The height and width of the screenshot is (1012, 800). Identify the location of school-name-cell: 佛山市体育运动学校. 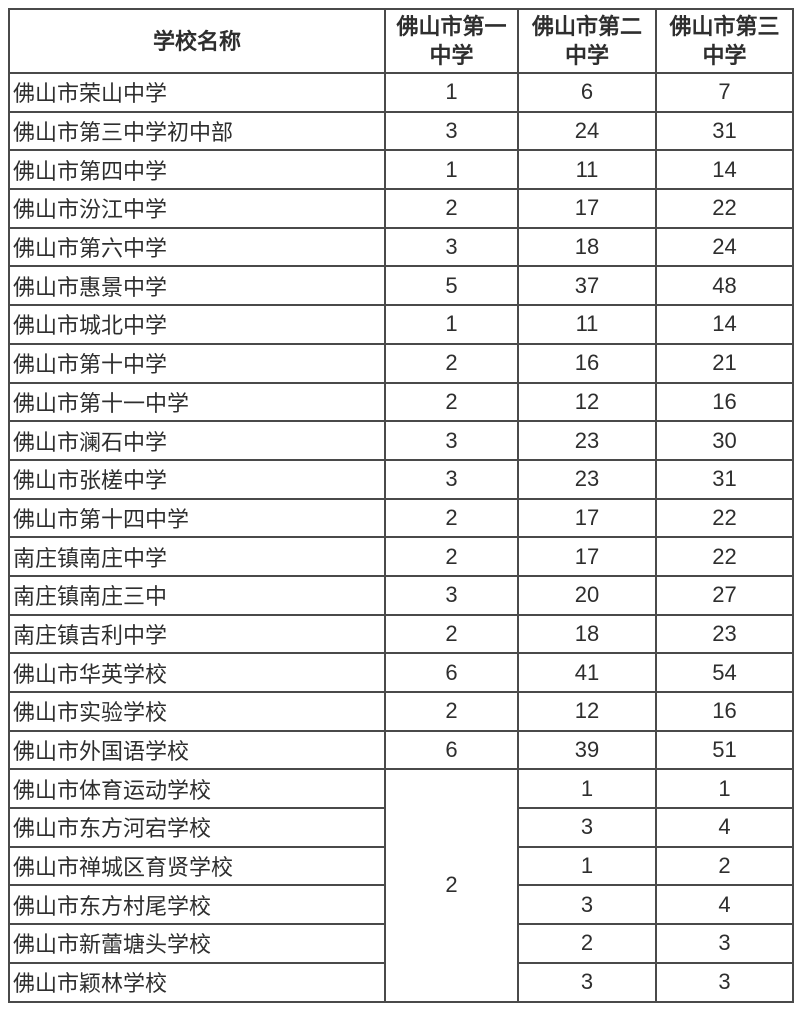
(197, 789).